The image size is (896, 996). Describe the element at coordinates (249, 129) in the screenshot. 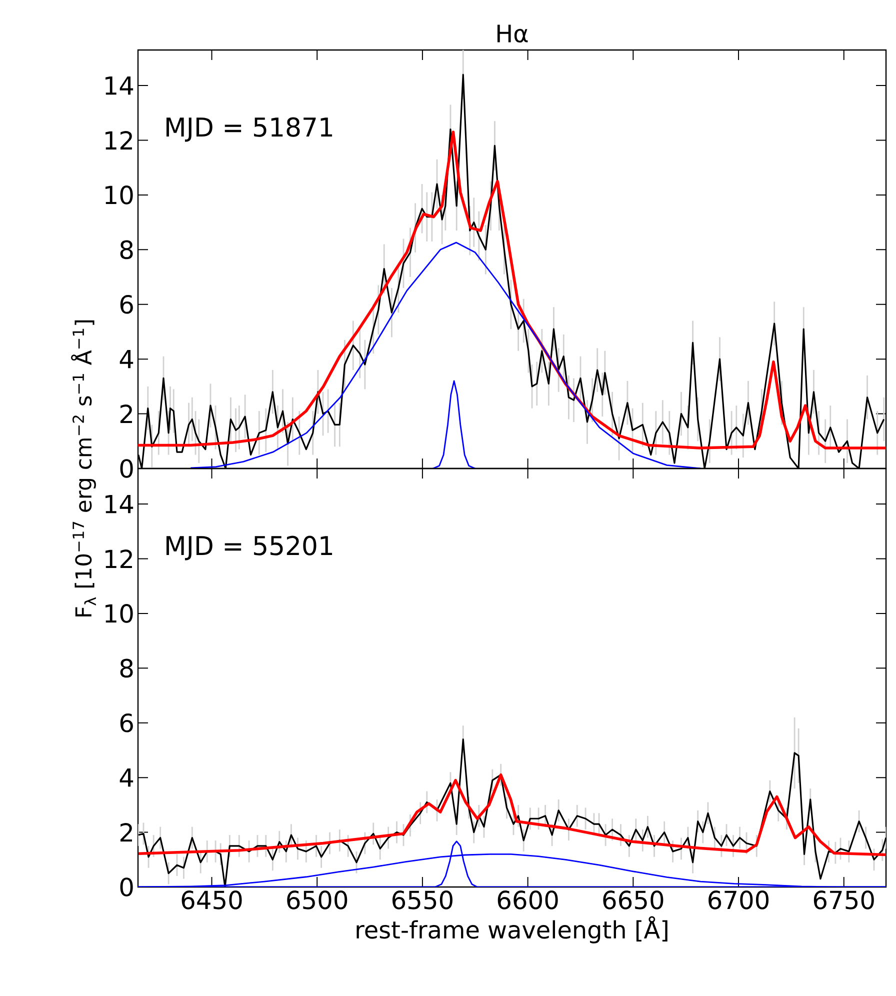

I see `annotation: MJD = 51871` at that location.